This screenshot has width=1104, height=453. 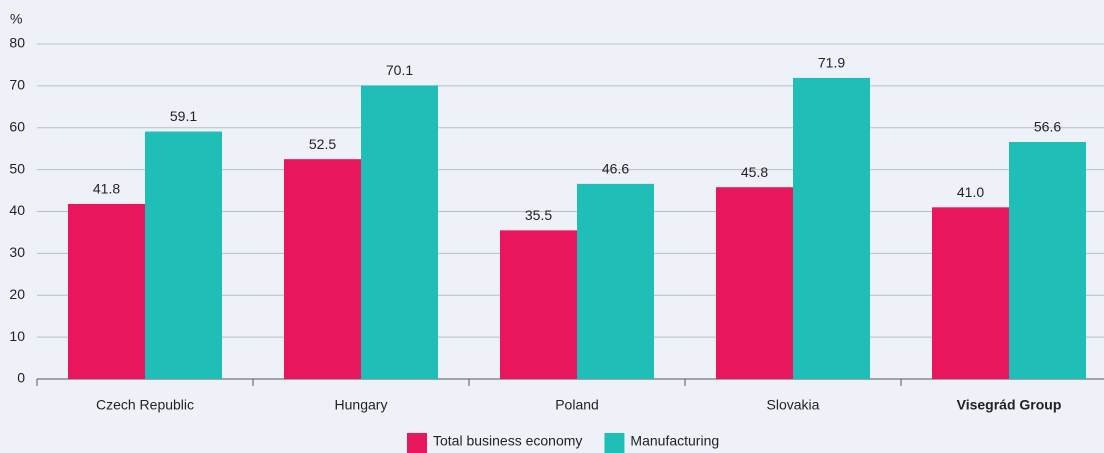 What do you see at coordinates (1009, 405) in the screenshot?
I see `x-tick-label: Visegrád Group` at bounding box center [1009, 405].